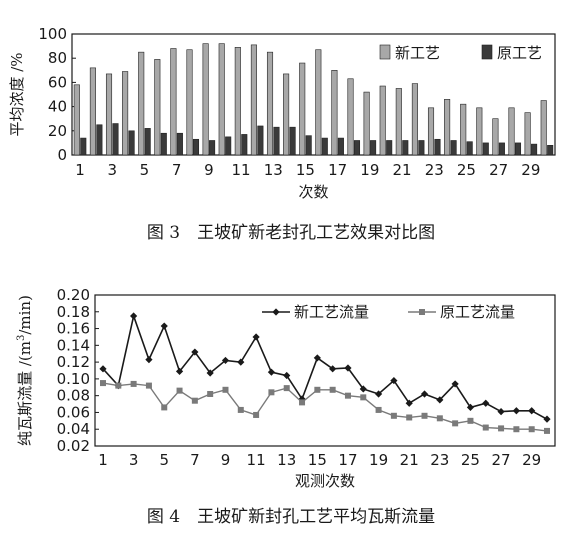 The width and height of the screenshot is (582, 540). What do you see at coordinates (62, 155) in the screenshot?
I see `y-tick-label: 0` at bounding box center [62, 155].